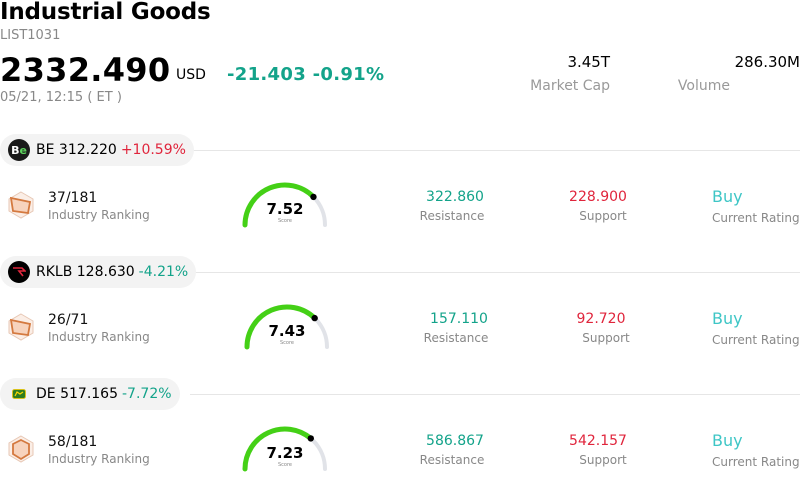 The image size is (800, 488). Describe the element at coordinates (105, 272) in the screenshot. I see `stock-price: 128.630` at that location.